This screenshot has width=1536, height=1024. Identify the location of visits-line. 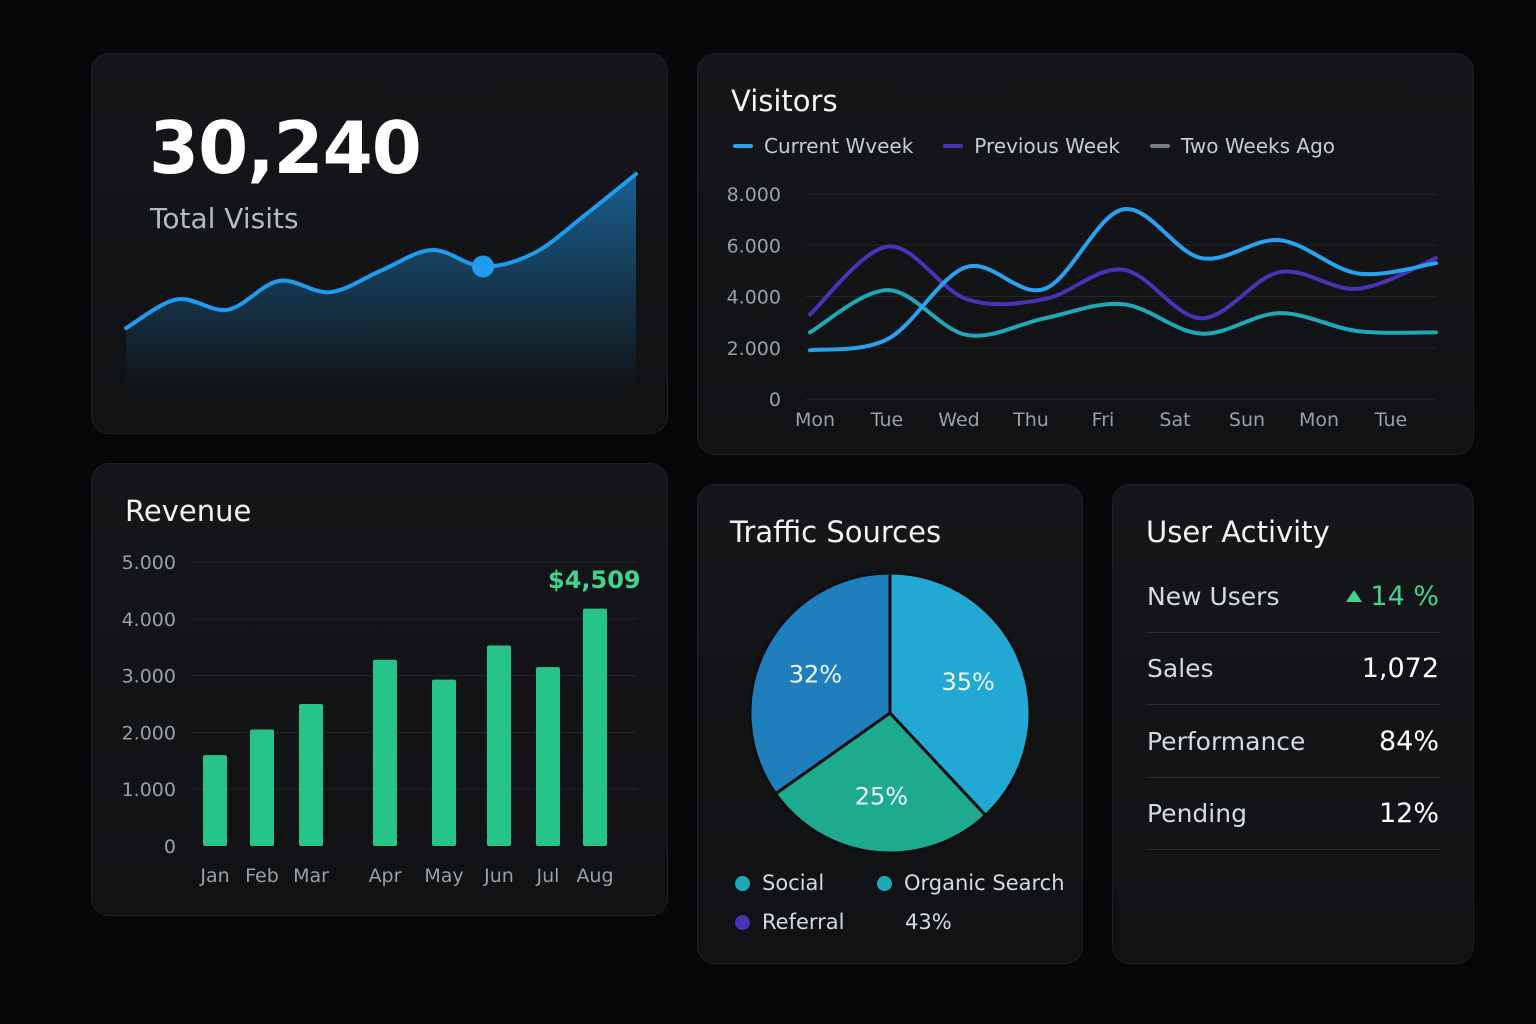
(381, 251).